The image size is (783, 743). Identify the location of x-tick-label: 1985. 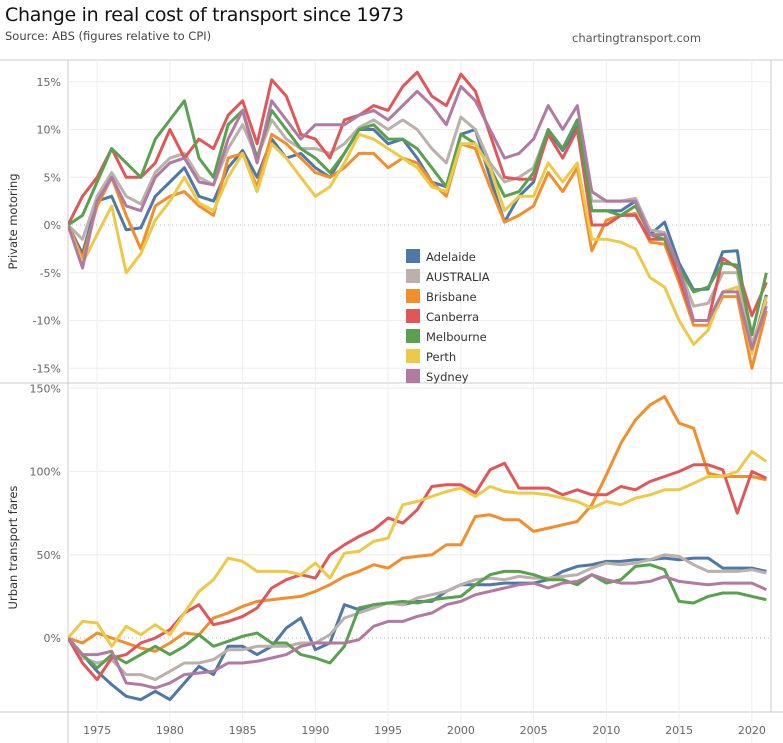
(243, 730).